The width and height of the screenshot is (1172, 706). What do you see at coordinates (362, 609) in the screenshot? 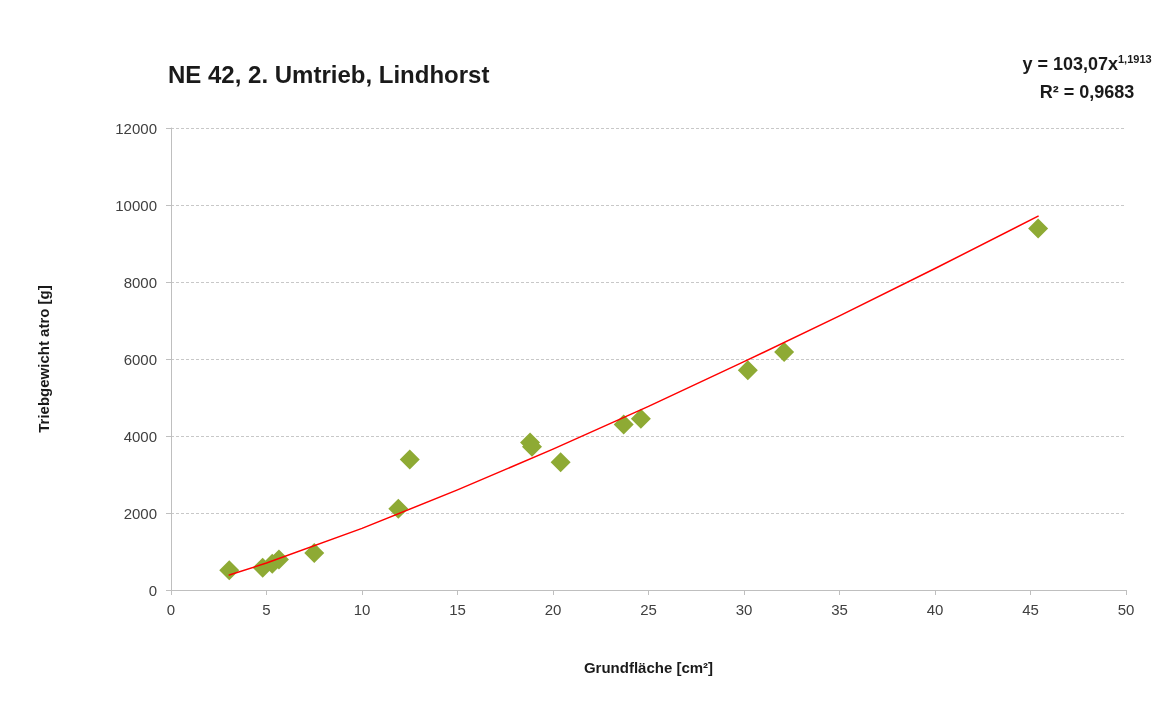
I see `x-tick-label: 10` at bounding box center [362, 609].